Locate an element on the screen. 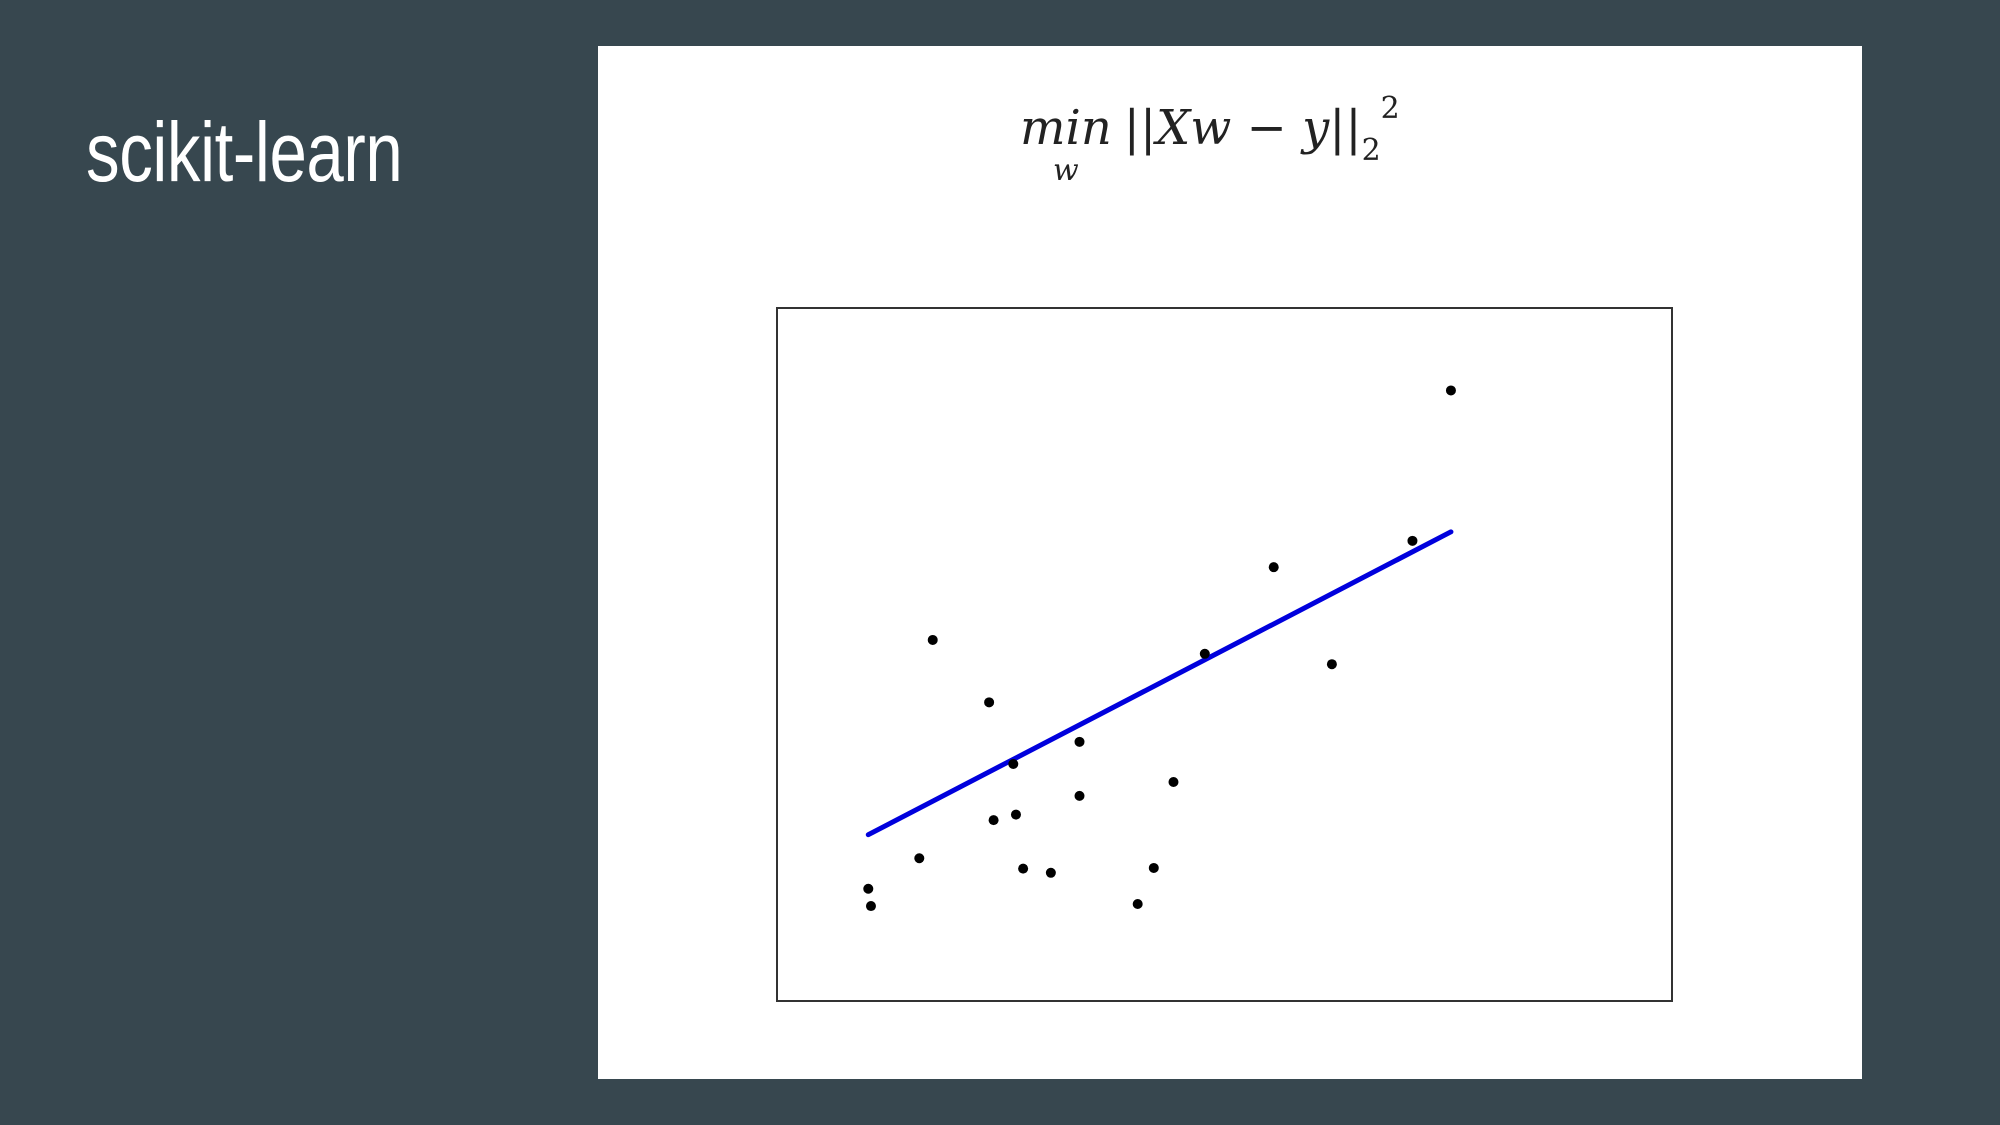 The height and width of the screenshot is (1125, 2000). formula-norm-subscript: 2 is located at coordinates (1371, 150).